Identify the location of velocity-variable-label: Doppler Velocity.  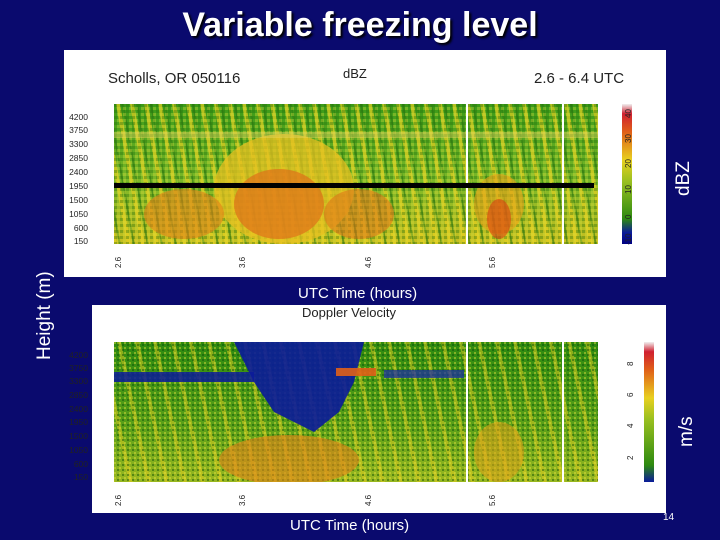
(349, 312).